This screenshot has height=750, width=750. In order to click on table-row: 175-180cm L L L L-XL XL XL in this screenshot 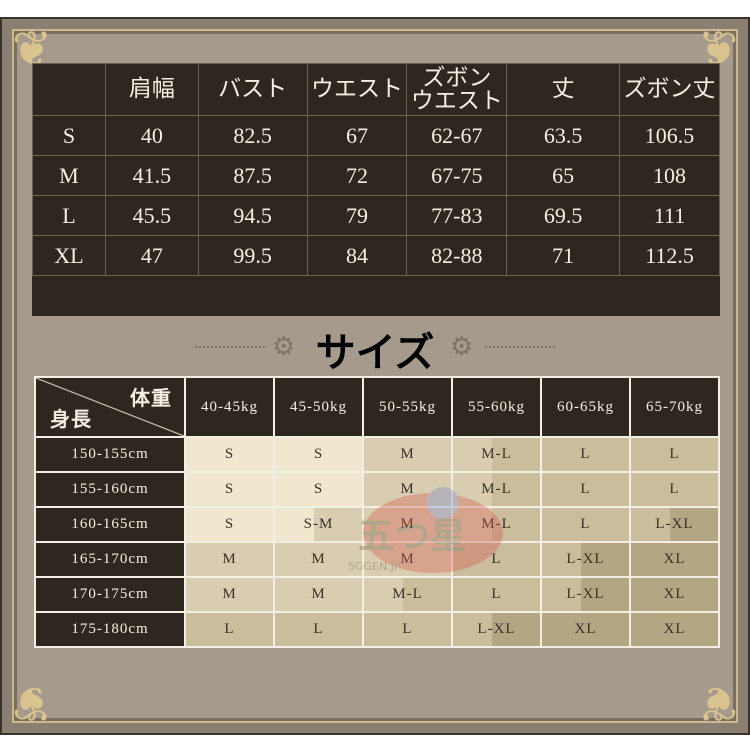, I will do `click(377, 629)`.